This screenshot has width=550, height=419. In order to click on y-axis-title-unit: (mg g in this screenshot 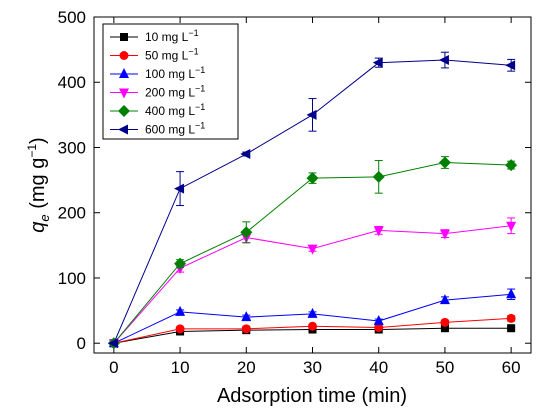, I will do `click(38, 186)`.